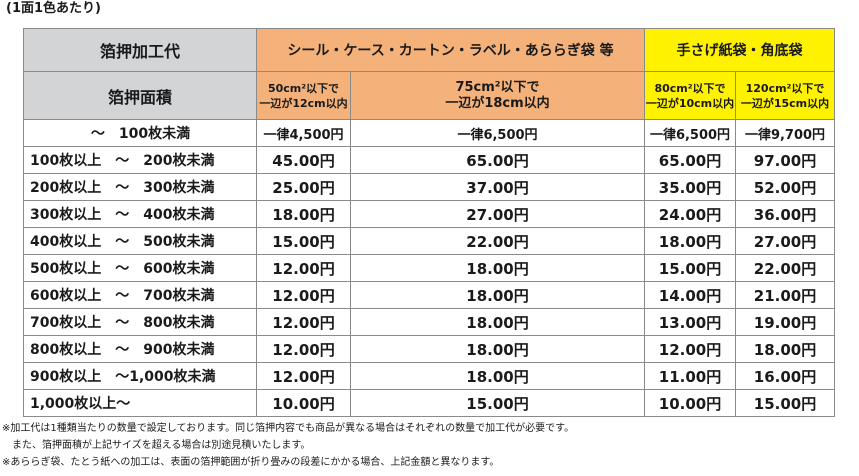 This screenshot has width=859, height=476. Describe the element at coordinates (690, 403) in the screenshot. I see `price-cell-col3: 10.00円` at that location.